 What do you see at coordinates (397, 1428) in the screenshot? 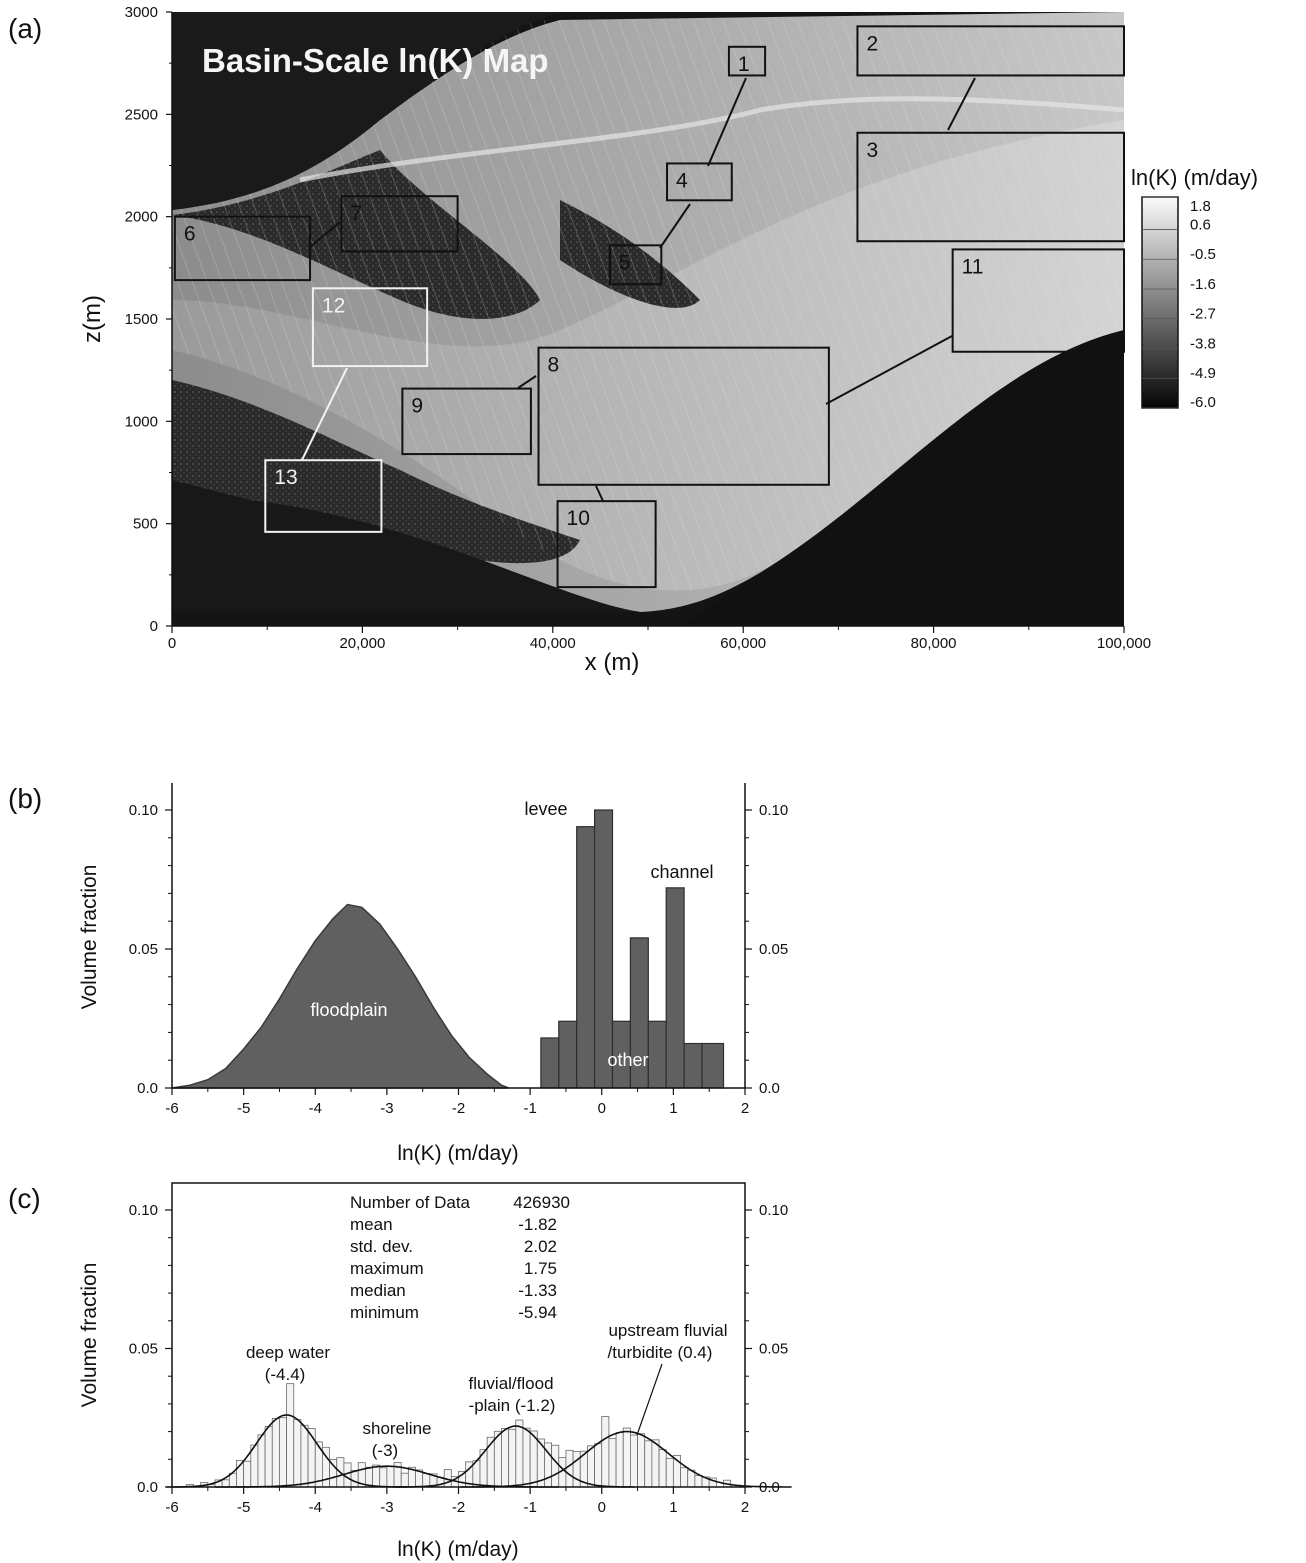
I see `annotation-shoreline: shoreline` at bounding box center [397, 1428].